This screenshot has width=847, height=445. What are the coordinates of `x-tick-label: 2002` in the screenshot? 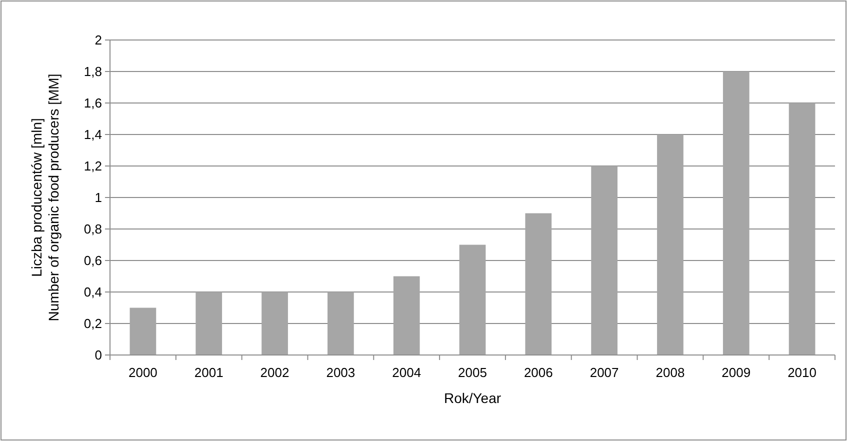 It's located at (275, 372).